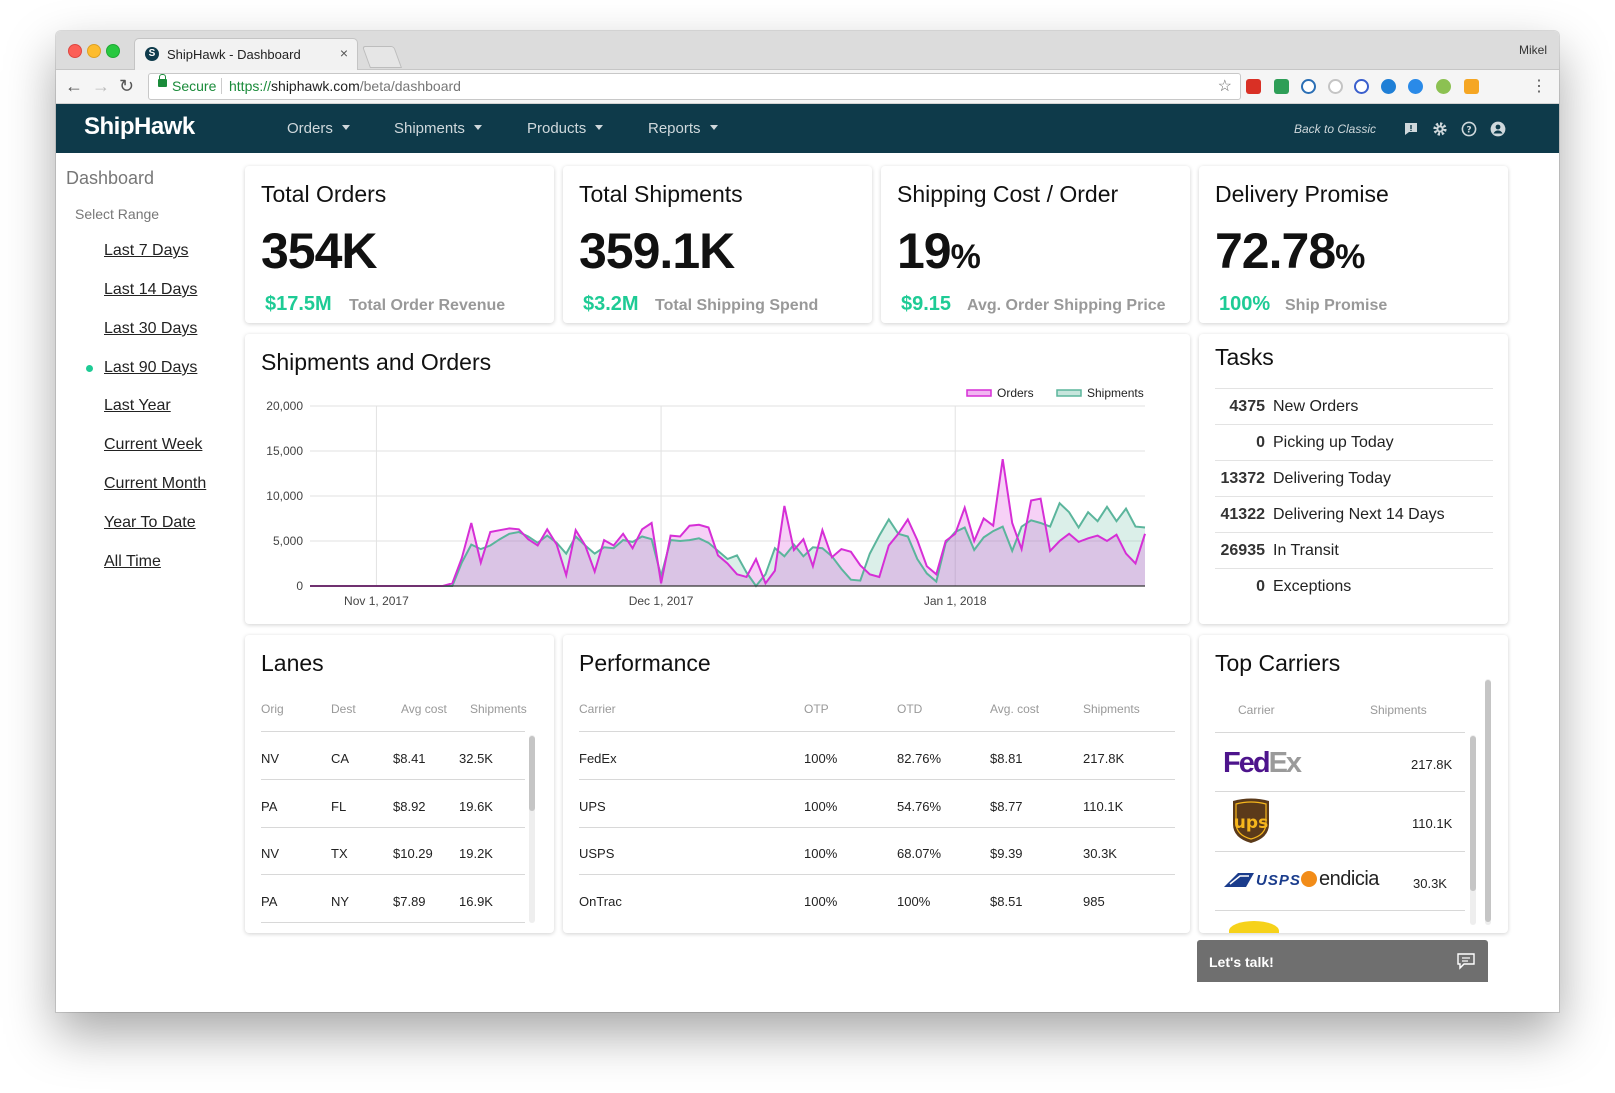 This screenshot has width=1615, height=1093. What do you see at coordinates (1539, 86) in the screenshot?
I see `browser-menu-icon: ⋮` at bounding box center [1539, 86].